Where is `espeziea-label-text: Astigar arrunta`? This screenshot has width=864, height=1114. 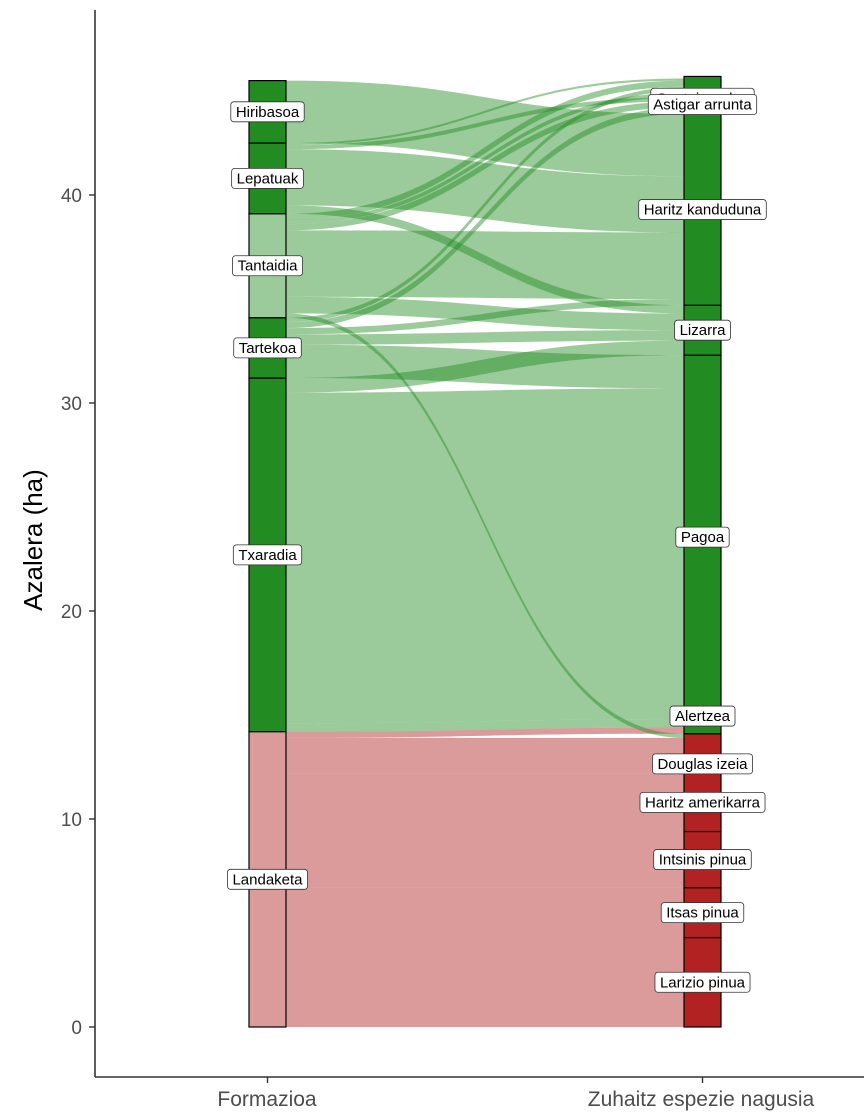
espeziea-label-text: Astigar arrunta is located at coordinates (702, 105).